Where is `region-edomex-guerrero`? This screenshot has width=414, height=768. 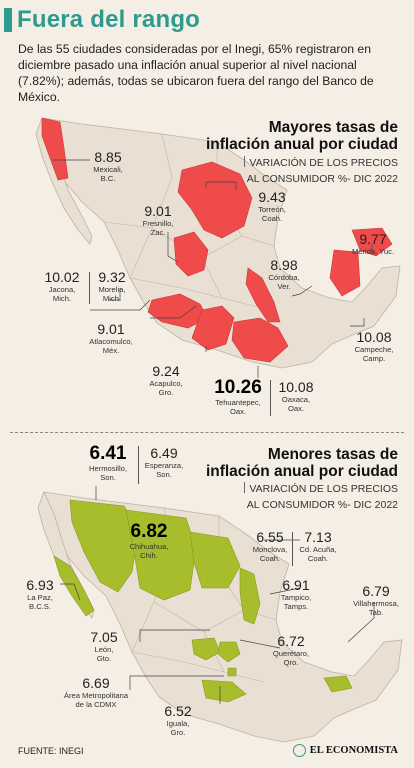
region-edomex-guerrero is located at coordinates (213, 328).